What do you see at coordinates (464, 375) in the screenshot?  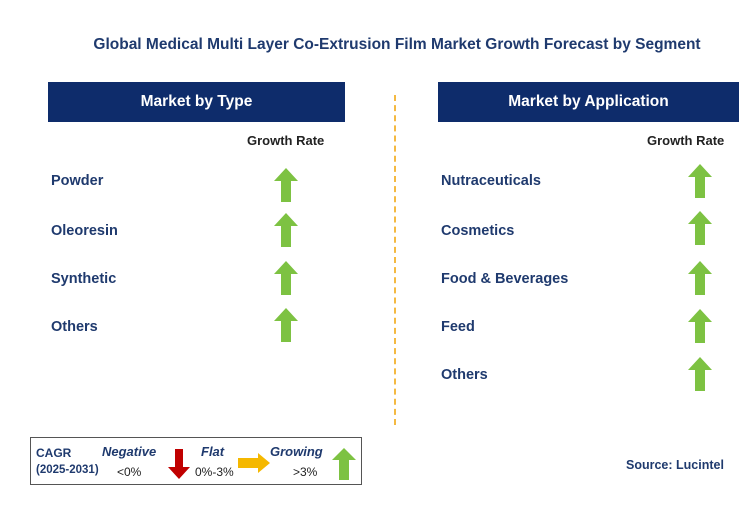 I see `application-row-others: Others` at bounding box center [464, 375].